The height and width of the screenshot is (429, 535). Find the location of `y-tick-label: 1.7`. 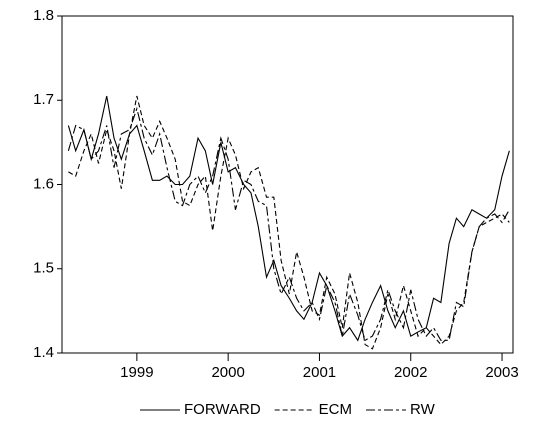

y-tick-label: 1.7 is located at coordinates (43, 99).